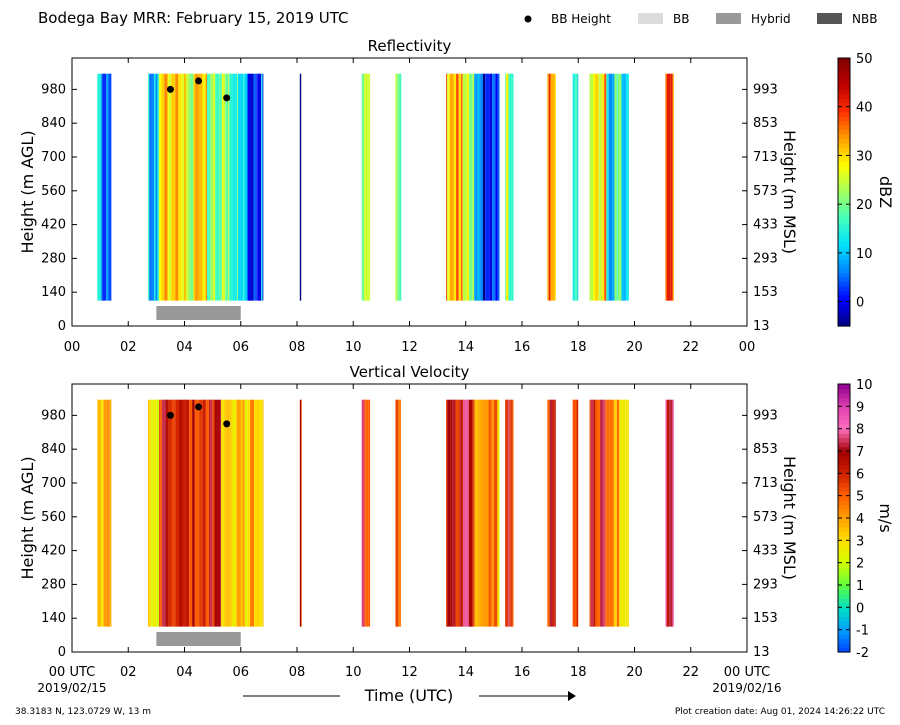  Describe the element at coordinates (789, 518) in the screenshot. I see `y-axis-label-right: Height (m MSL)` at that location.